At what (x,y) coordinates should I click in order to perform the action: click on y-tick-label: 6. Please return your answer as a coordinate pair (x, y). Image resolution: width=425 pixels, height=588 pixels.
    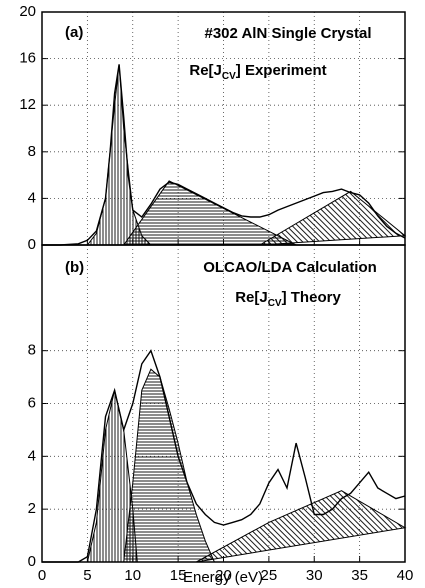
    Looking at the image, I should click on (32, 402).